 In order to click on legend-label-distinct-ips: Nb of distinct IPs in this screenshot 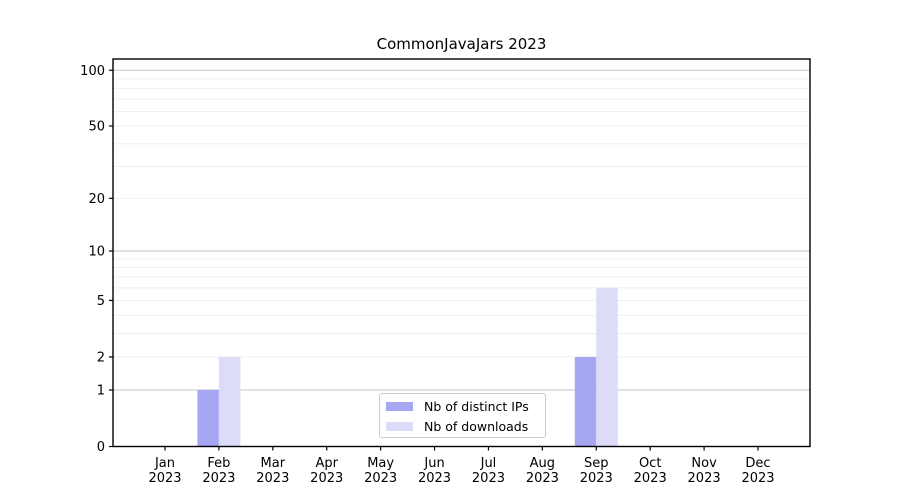, I will do `click(476, 406)`.